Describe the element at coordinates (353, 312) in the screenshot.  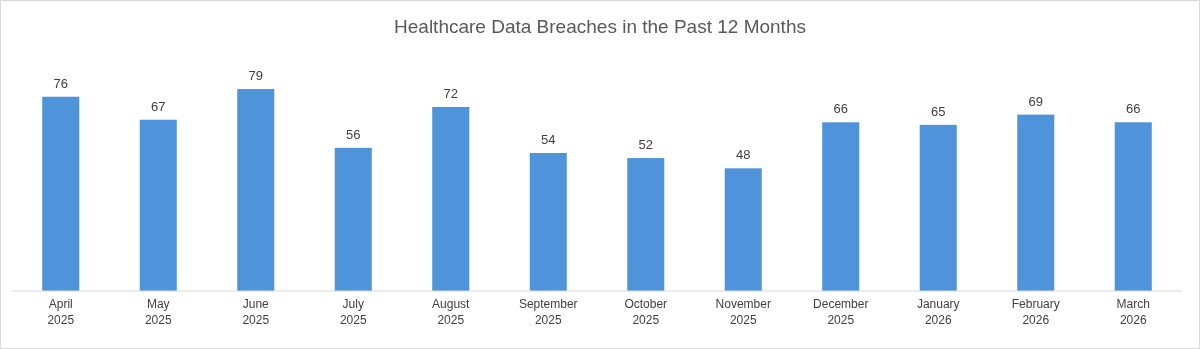
I see `x-tick-label: July 2025` at that location.